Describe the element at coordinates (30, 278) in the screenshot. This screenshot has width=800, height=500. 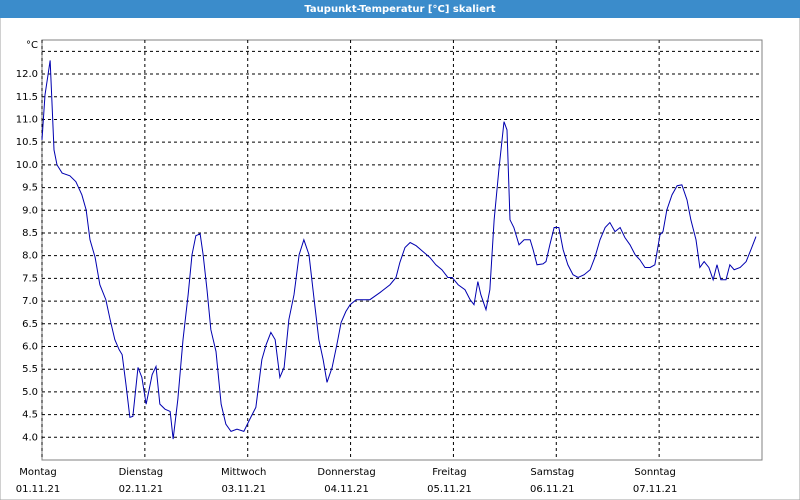
I see `y-tick-label: 7.5` at that location.